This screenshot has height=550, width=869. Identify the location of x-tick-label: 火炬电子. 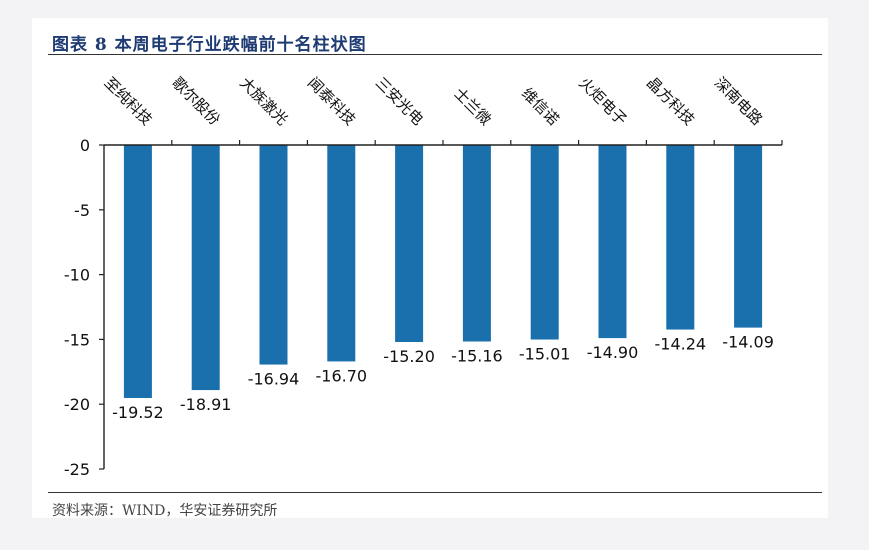
(602, 101).